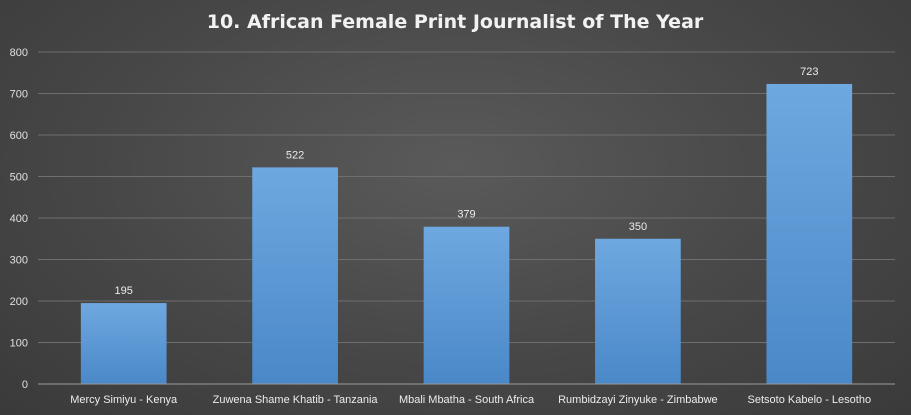  What do you see at coordinates (19, 178) in the screenshot?
I see `y-tick-label: 500` at bounding box center [19, 178].